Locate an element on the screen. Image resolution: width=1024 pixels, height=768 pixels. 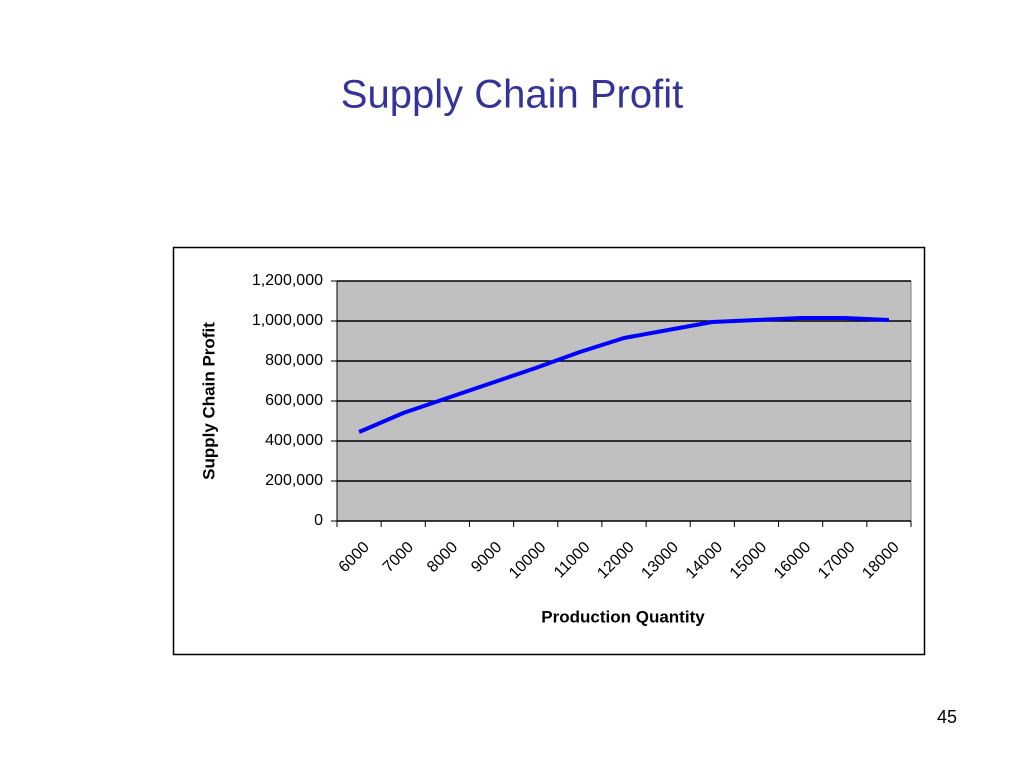
chart-title: Supply Chain Profit is located at coordinates (512, 95).